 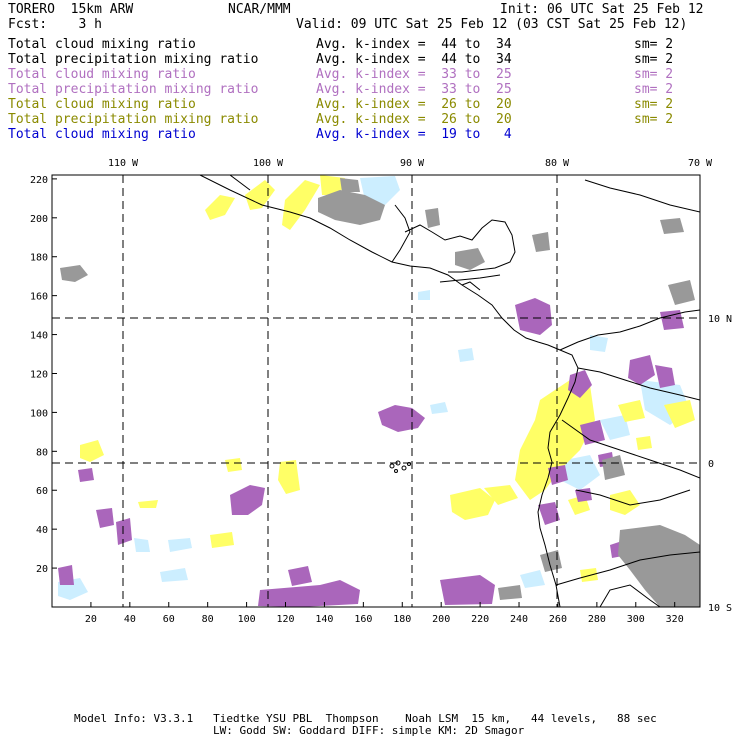 What do you see at coordinates (597, 619) in the screenshot?
I see `x-tick-label: 280` at bounding box center [597, 619].